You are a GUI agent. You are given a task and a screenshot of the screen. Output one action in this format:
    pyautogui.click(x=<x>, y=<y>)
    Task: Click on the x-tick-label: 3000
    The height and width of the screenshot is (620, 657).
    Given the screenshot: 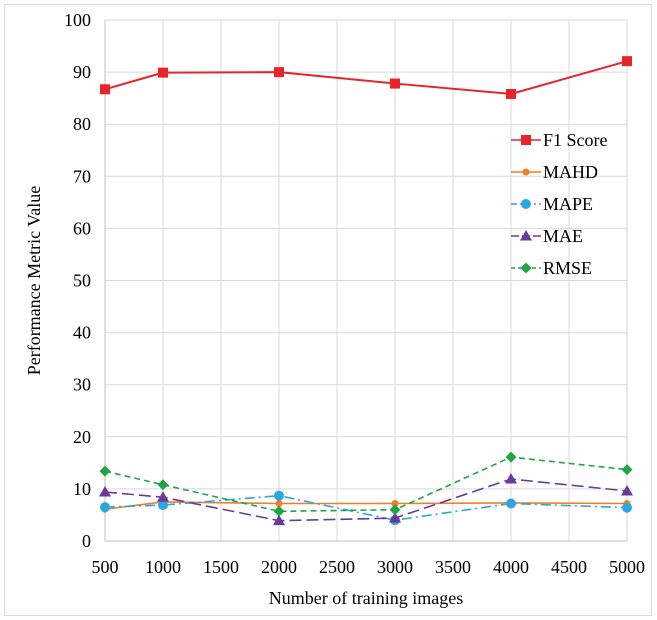 What is the action you would take?
    pyautogui.click(x=395, y=567)
    